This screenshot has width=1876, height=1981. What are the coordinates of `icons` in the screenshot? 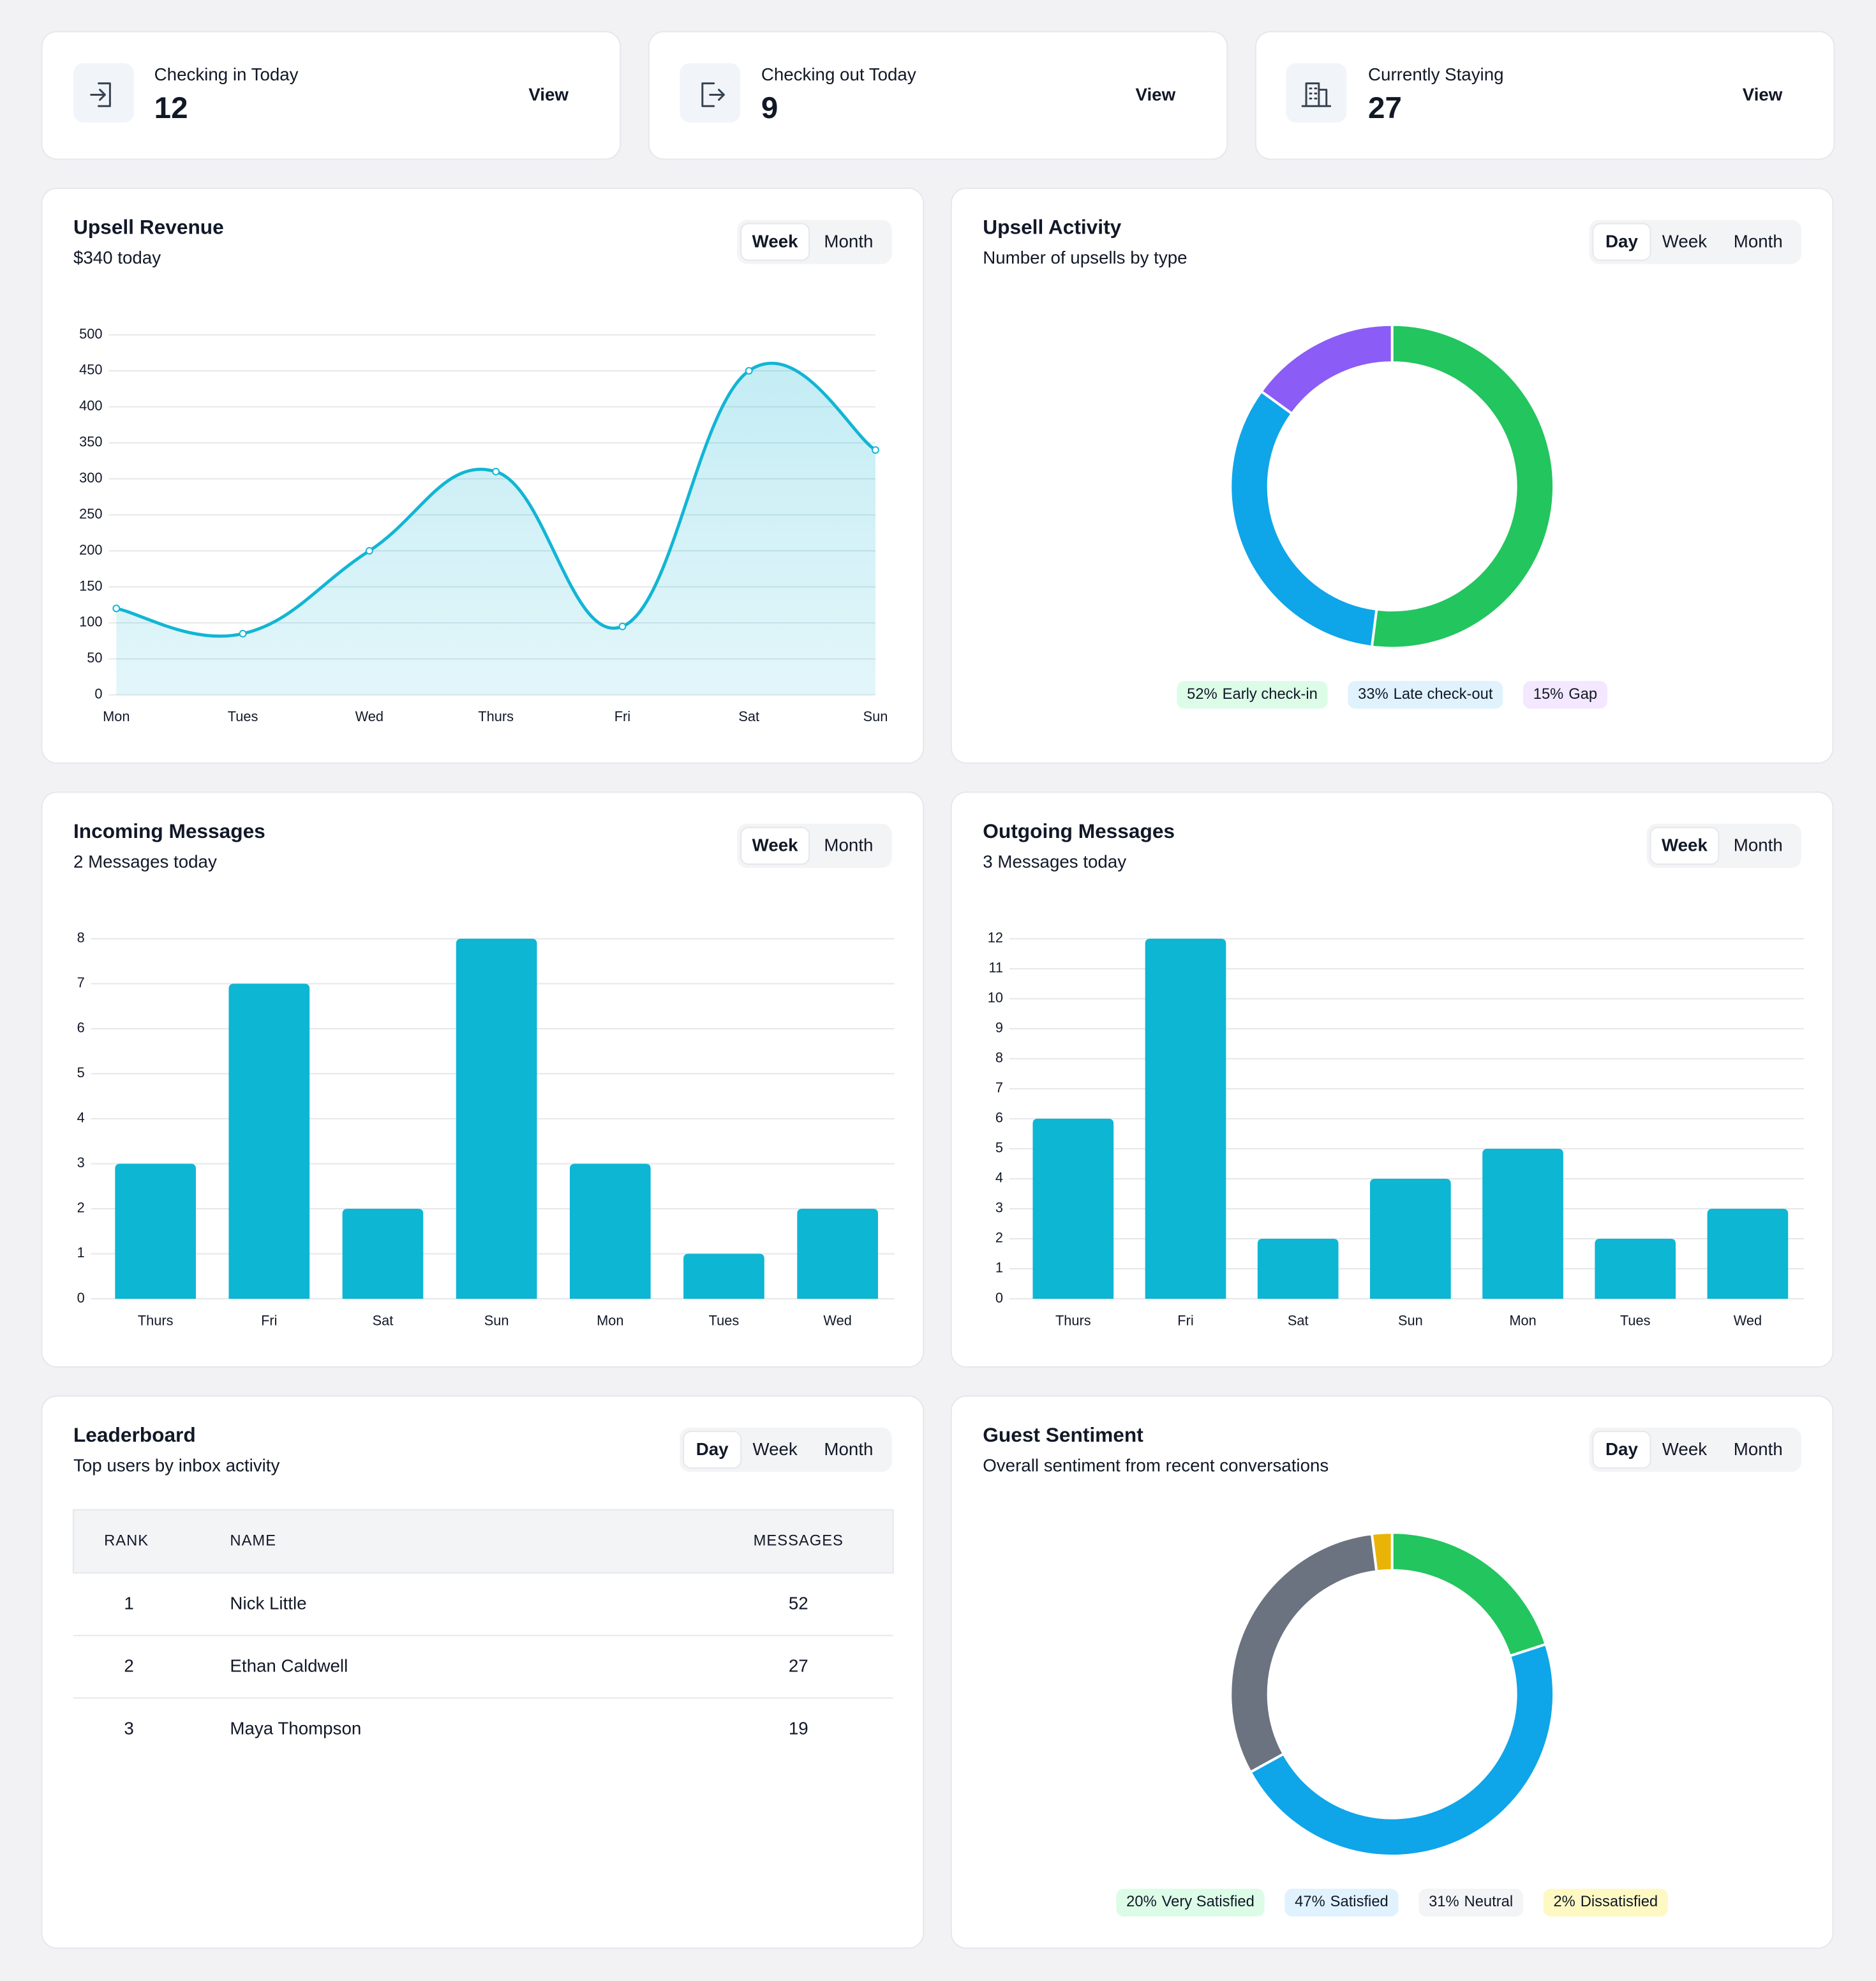 It's located at (710, 93).